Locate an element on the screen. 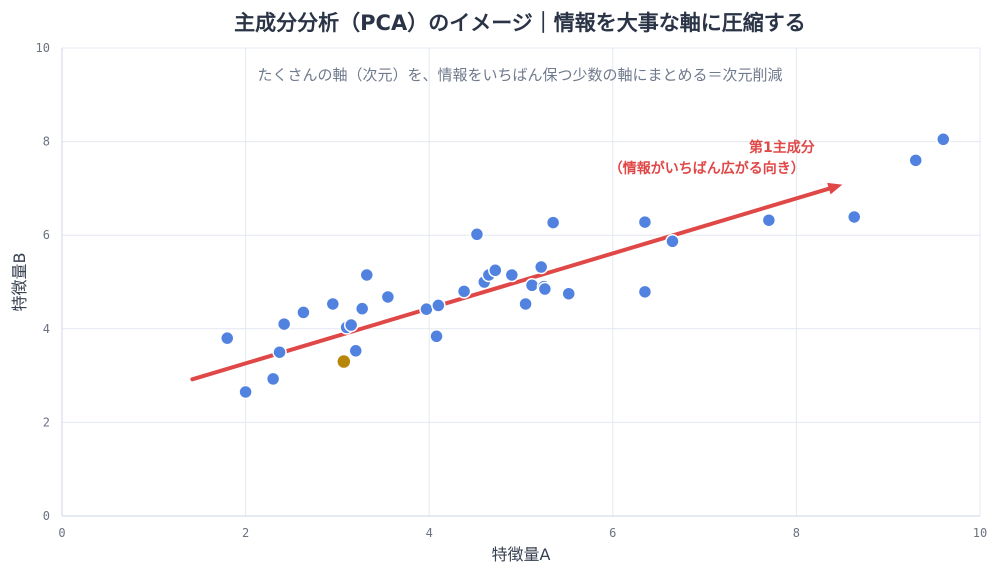  chart-subtitle: たくさんの軸（次元）を、情報をいちばん保つ少数の軸にまとめる＝次元削減 is located at coordinates (519, 75).